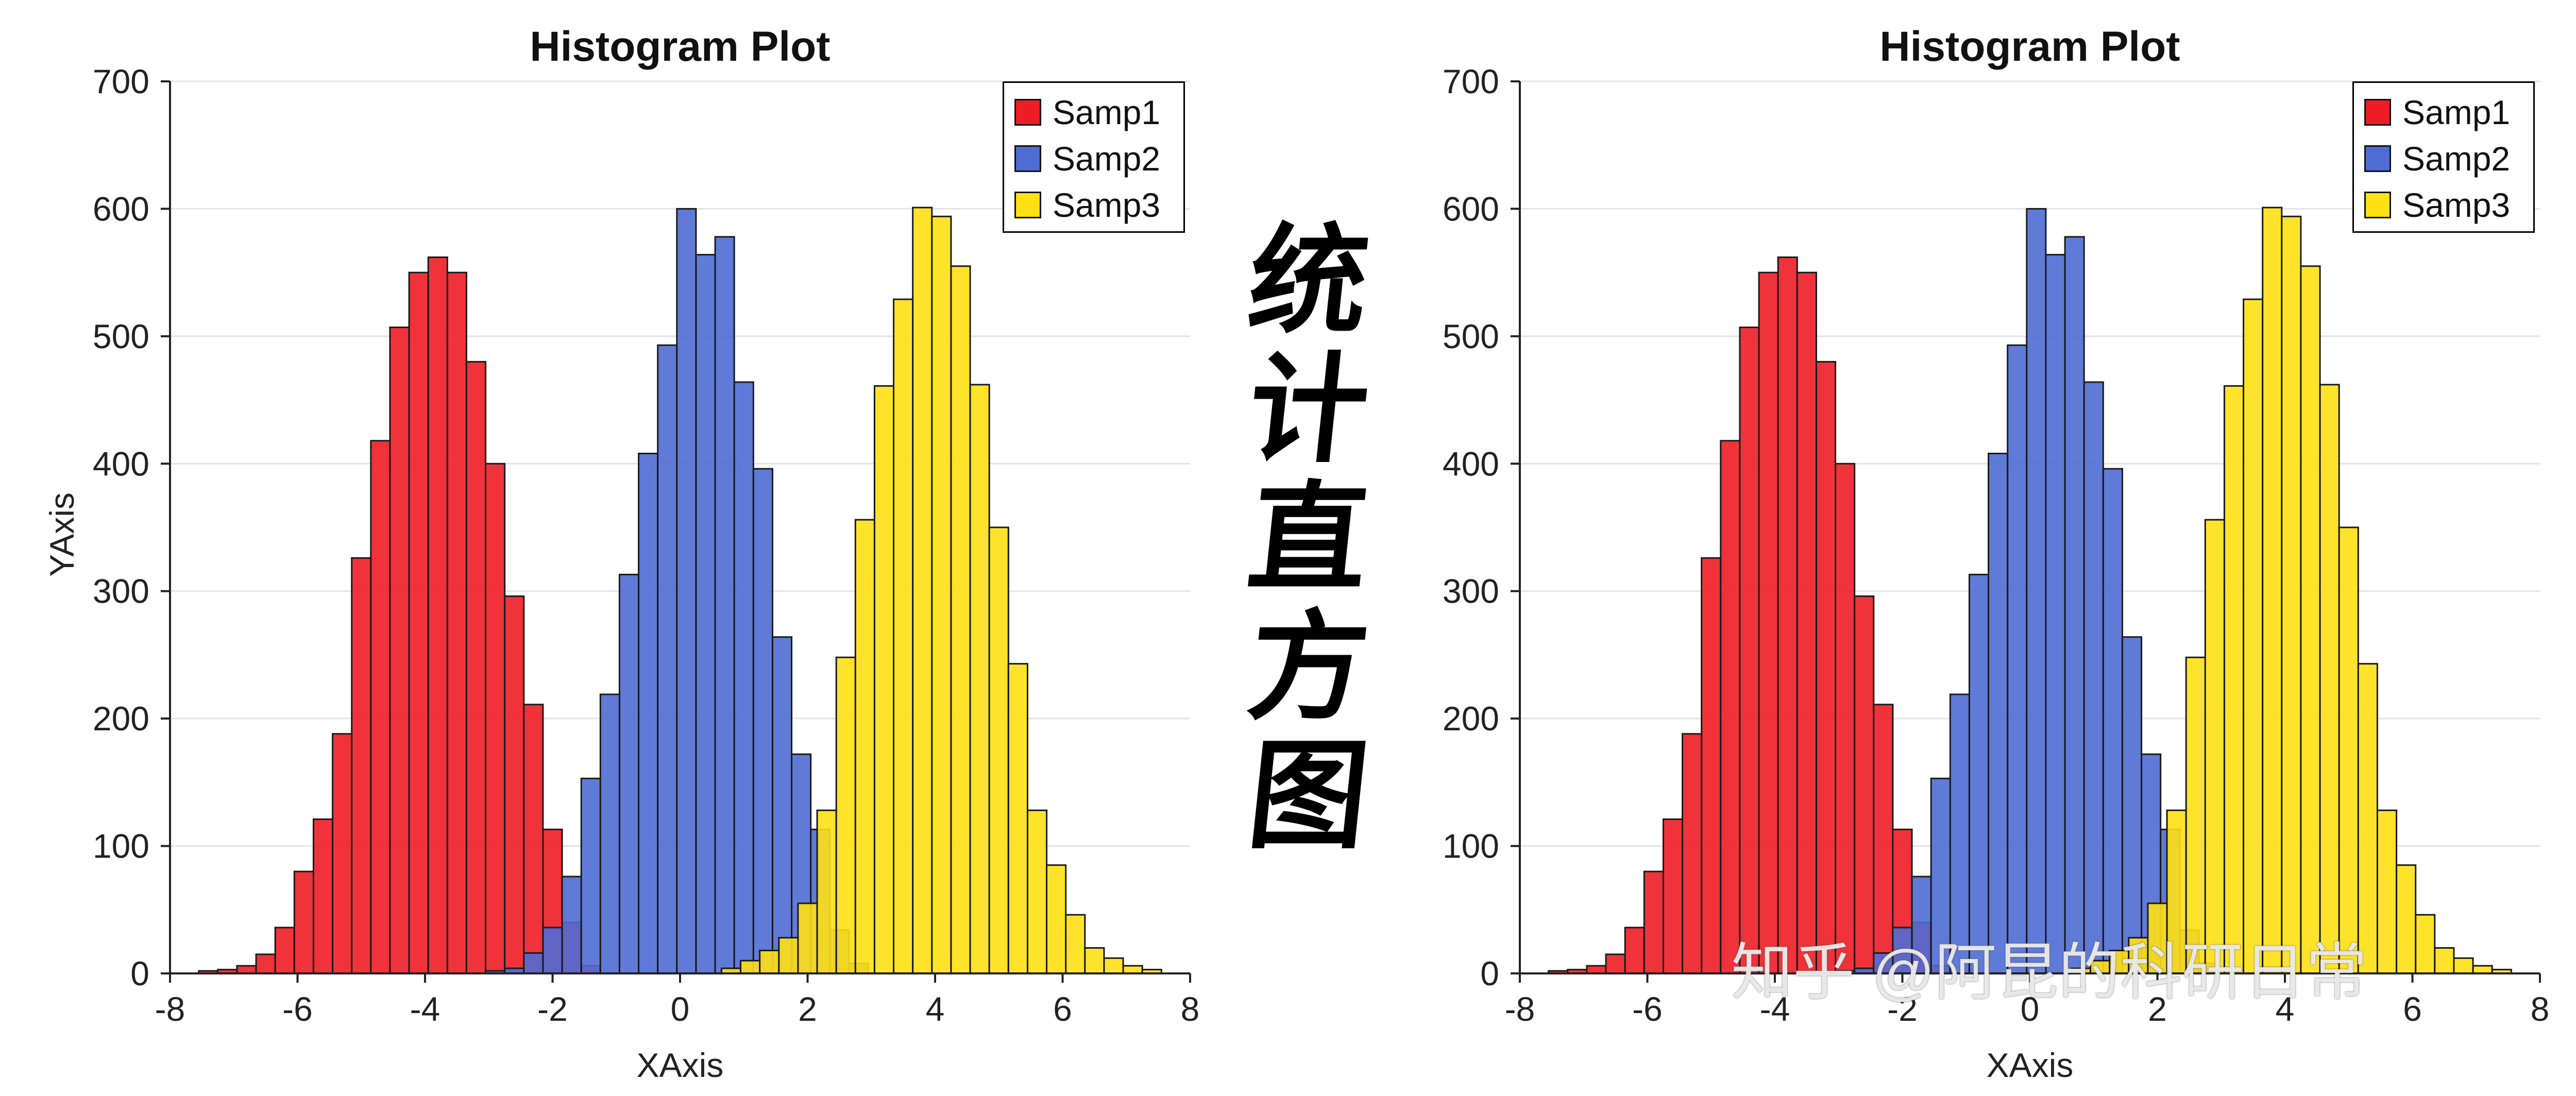 The image size is (2576, 1096). Describe the element at coordinates (1471, 81) in the screenshot. I see `y-tick-label: 700` at that location.